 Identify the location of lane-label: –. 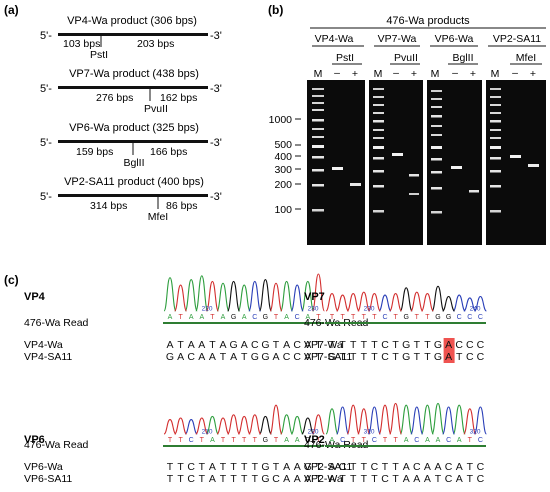
(455, 73).